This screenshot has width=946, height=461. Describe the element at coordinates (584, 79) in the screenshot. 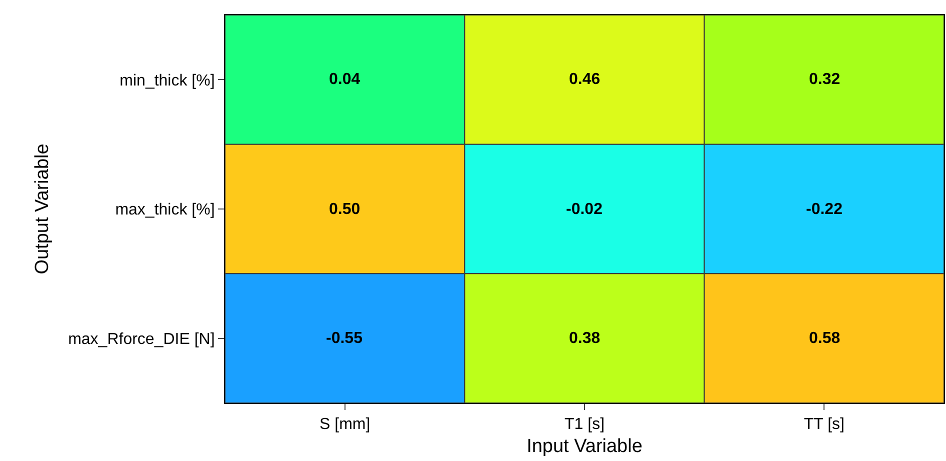

I see `data-label: 0.46` at that location.